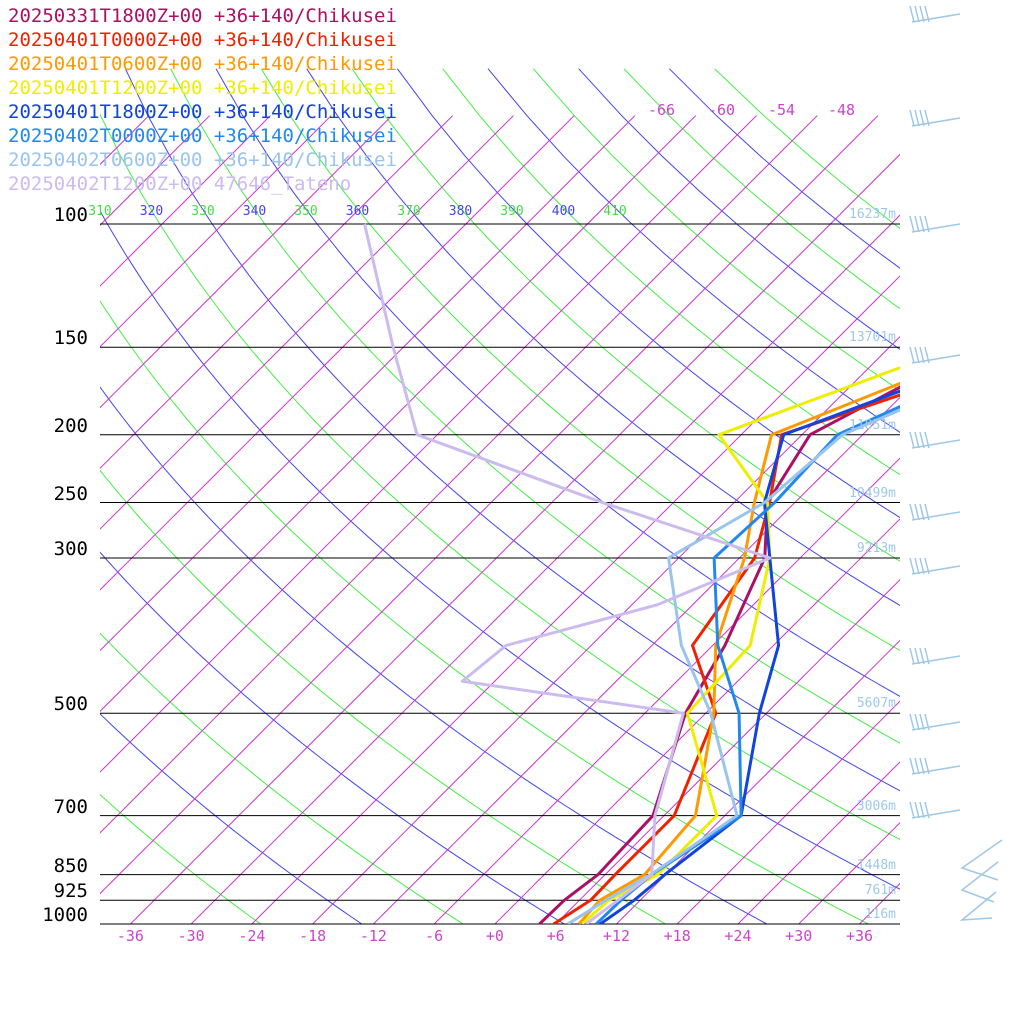 Image resolution: width=1024 pixels, height=1024 pixels. What do you see at coordinates (738, 936) in the screenshot?
I see `temperature-tick-label: +24` at bounding box center [738, 936].